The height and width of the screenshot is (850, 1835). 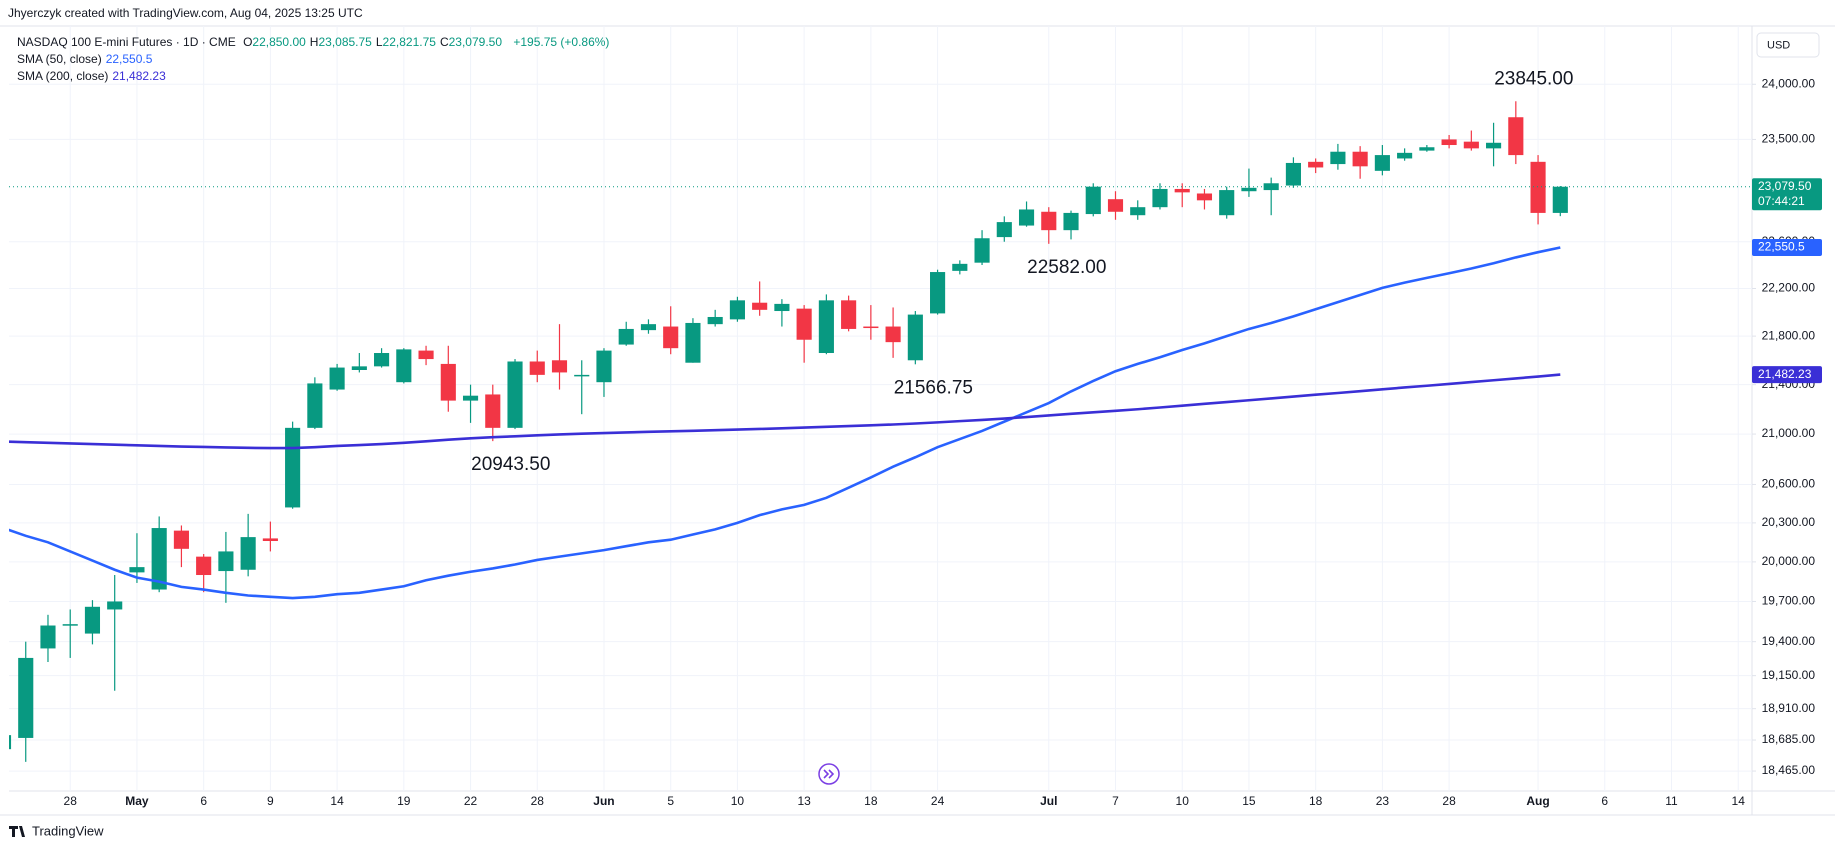 I want to click on change: +195.75 (+0.86%), so click(x=561, y=42).